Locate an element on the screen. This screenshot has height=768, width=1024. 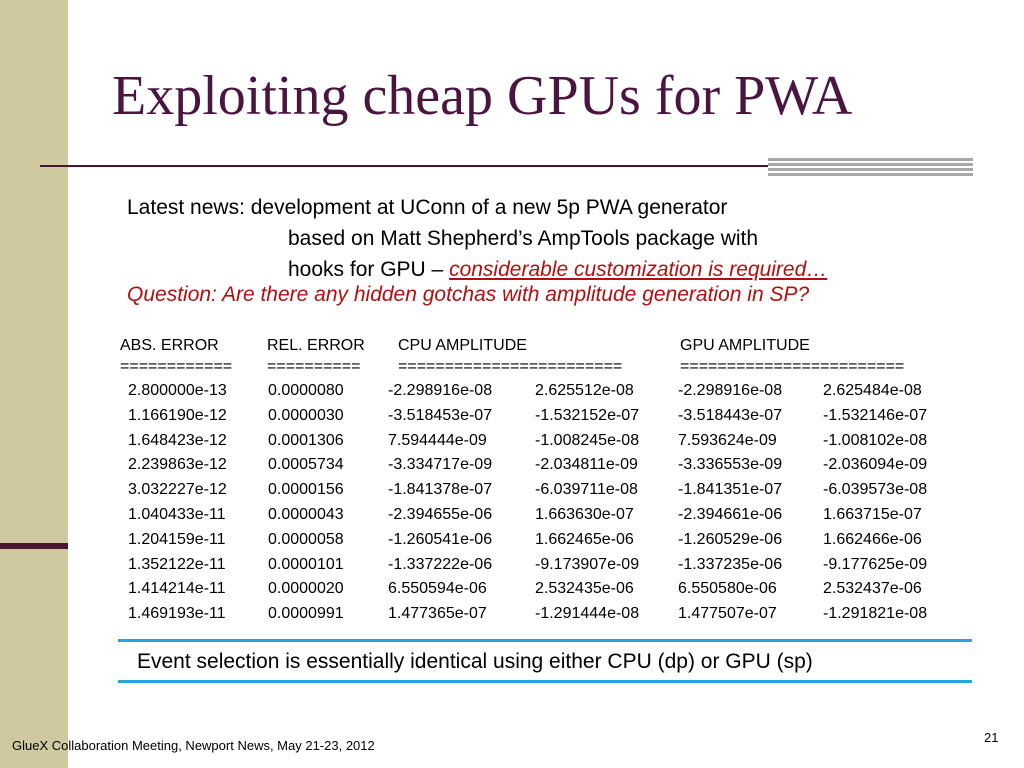
table-cell: -3.336553e-09 is located at coordinates (730, 465).